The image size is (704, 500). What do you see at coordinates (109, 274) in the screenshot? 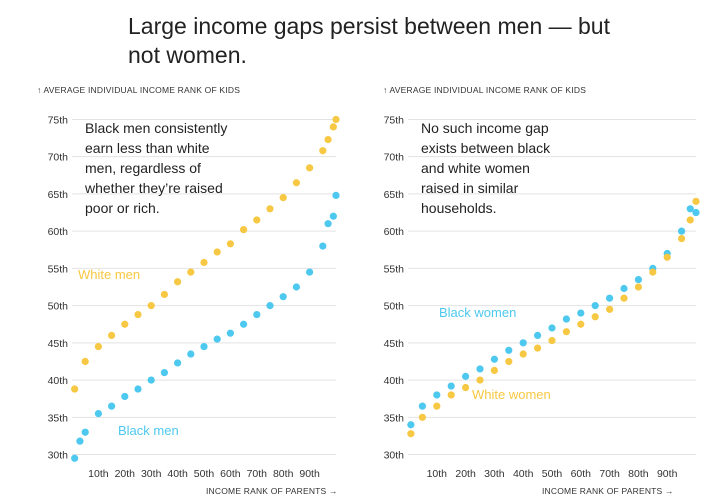
I see `series-label: White men` at bounding box center [109, 274].